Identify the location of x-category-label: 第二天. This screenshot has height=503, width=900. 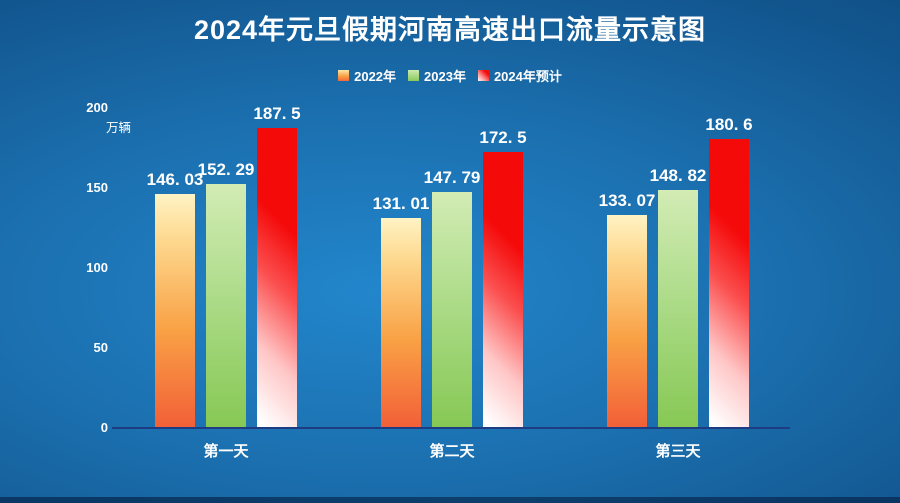
(452, 451).